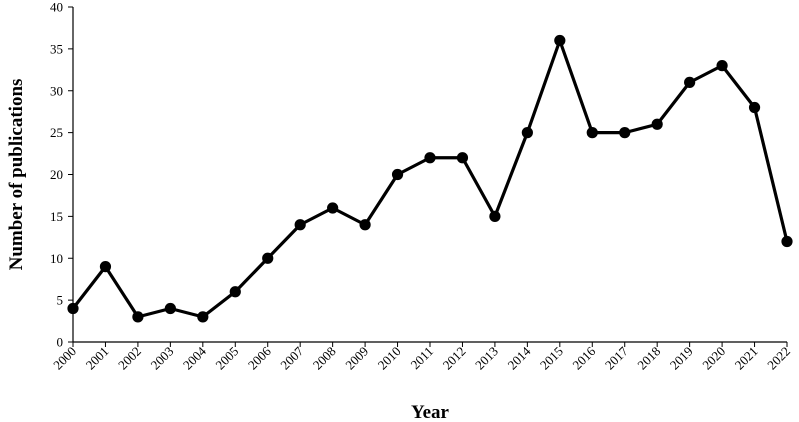  What do you see at coordinates (681, 358) in the screenshot?
I see `x-tick-label: 2019` at bounding box center [681, 358].